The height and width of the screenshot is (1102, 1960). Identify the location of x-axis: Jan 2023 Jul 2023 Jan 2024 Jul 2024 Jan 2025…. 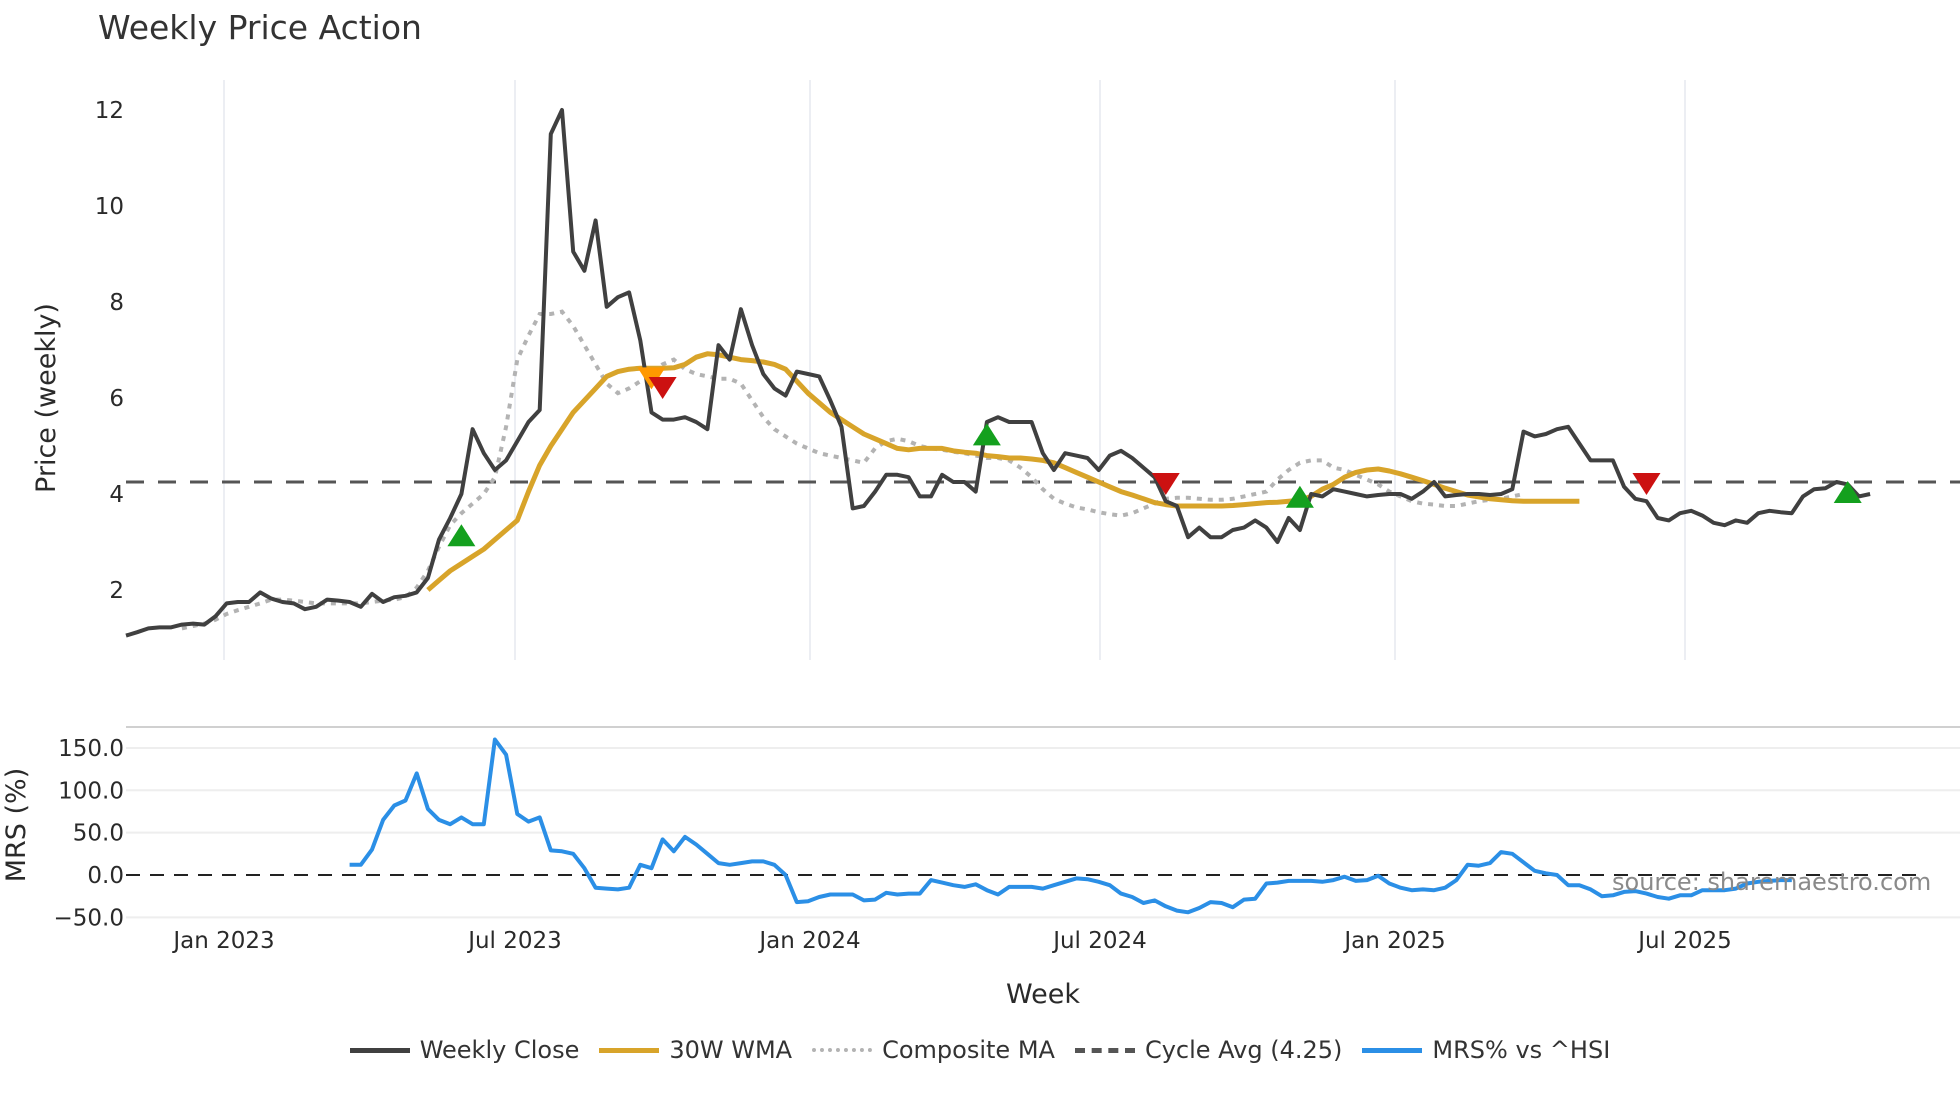
(951, 941).